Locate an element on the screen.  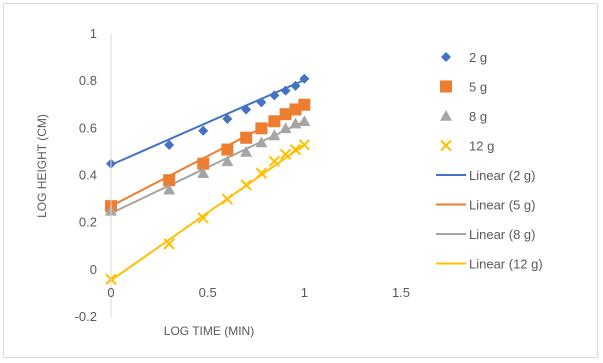
legend-label: 5 g is located at coordinates (478, 87).